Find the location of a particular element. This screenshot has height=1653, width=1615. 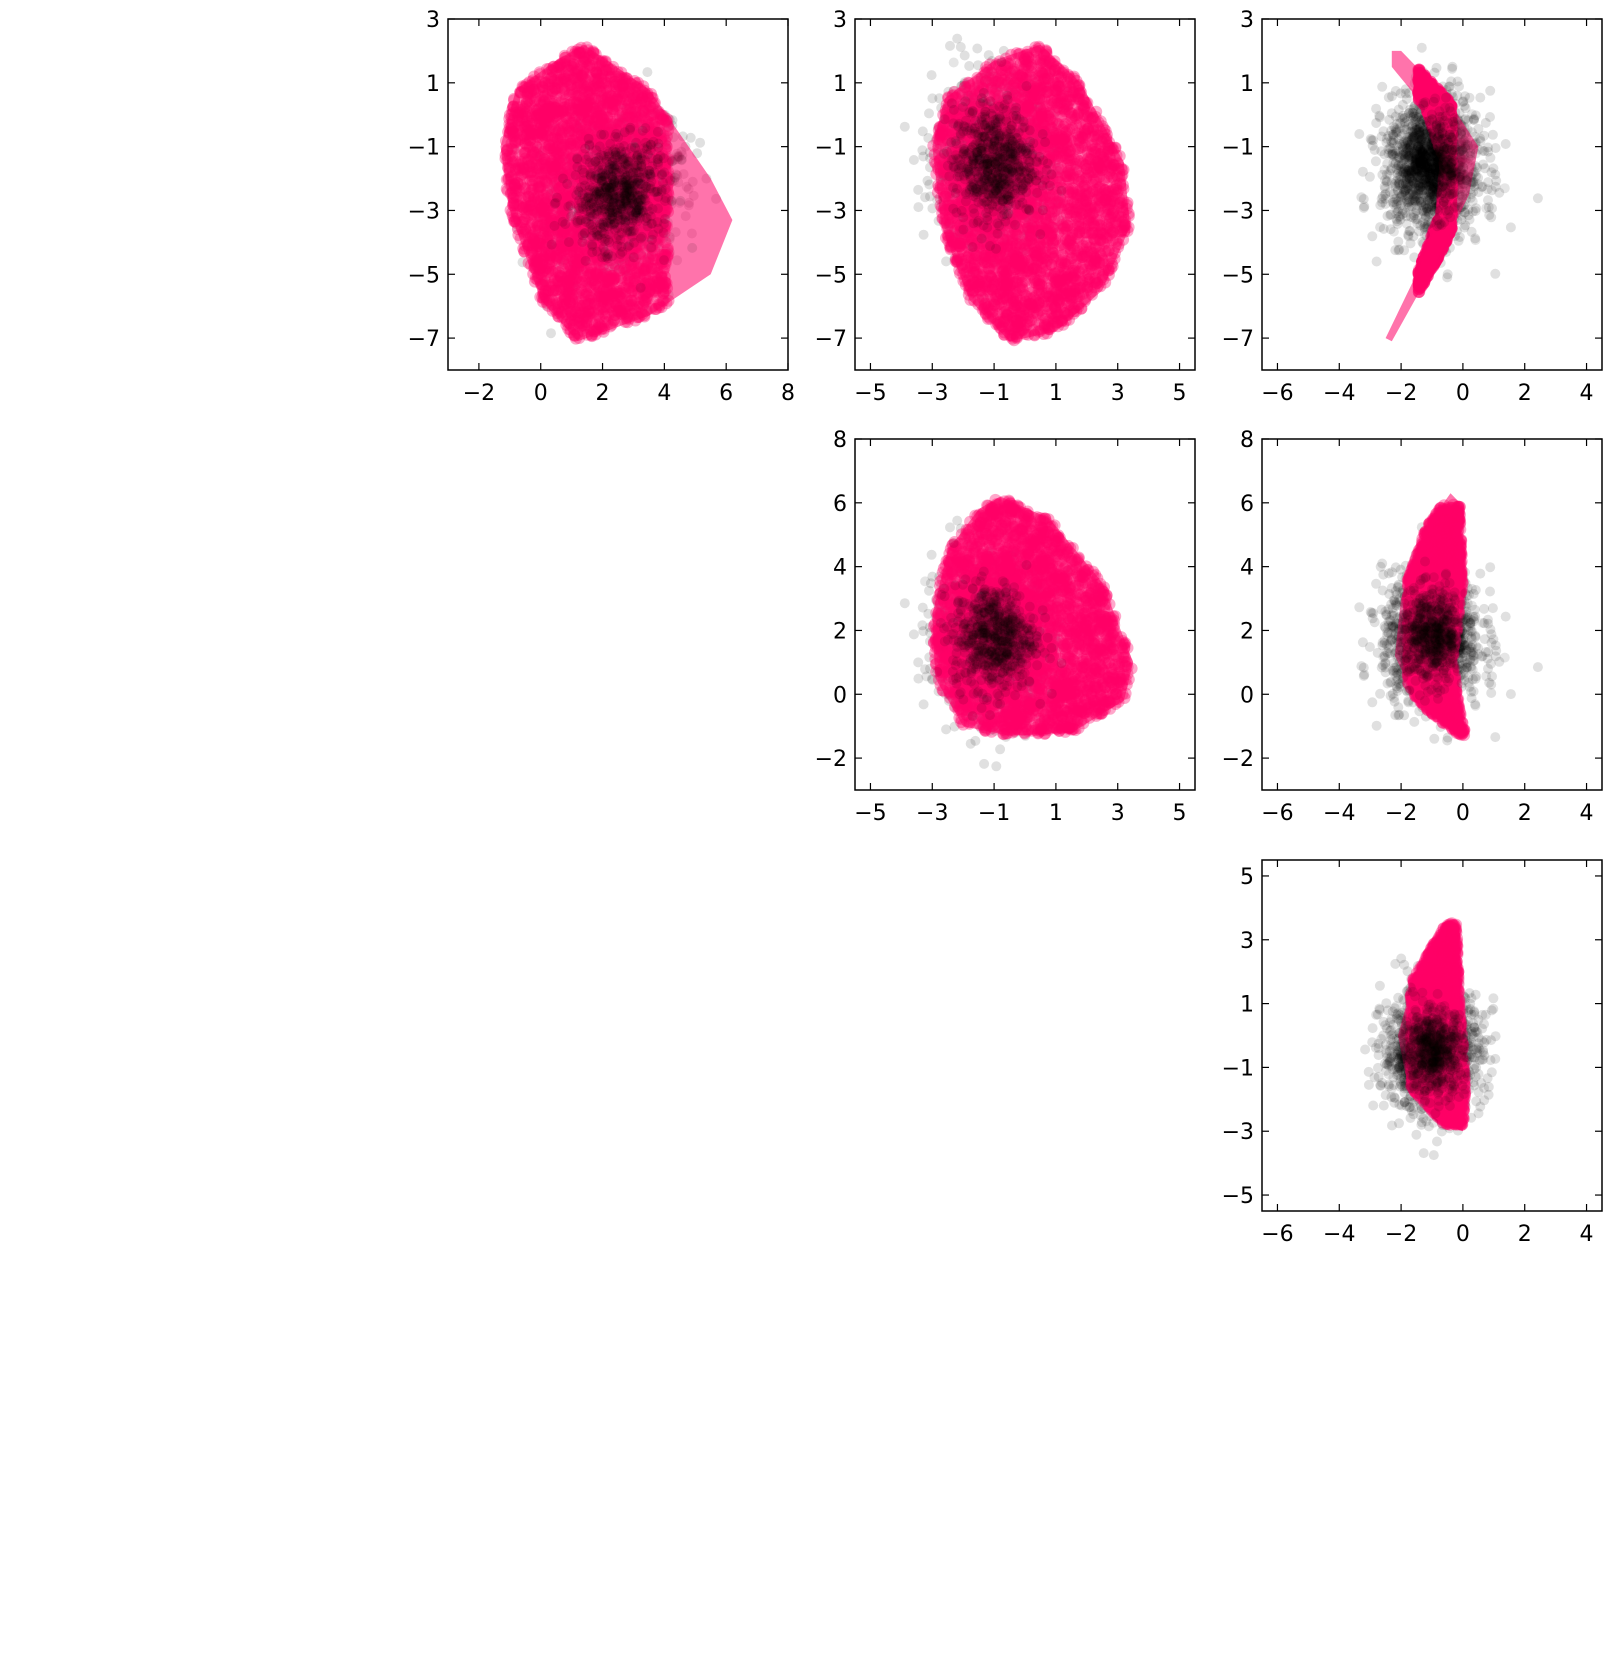

y-tick-label: −3 is located at coordinates (424, 211).